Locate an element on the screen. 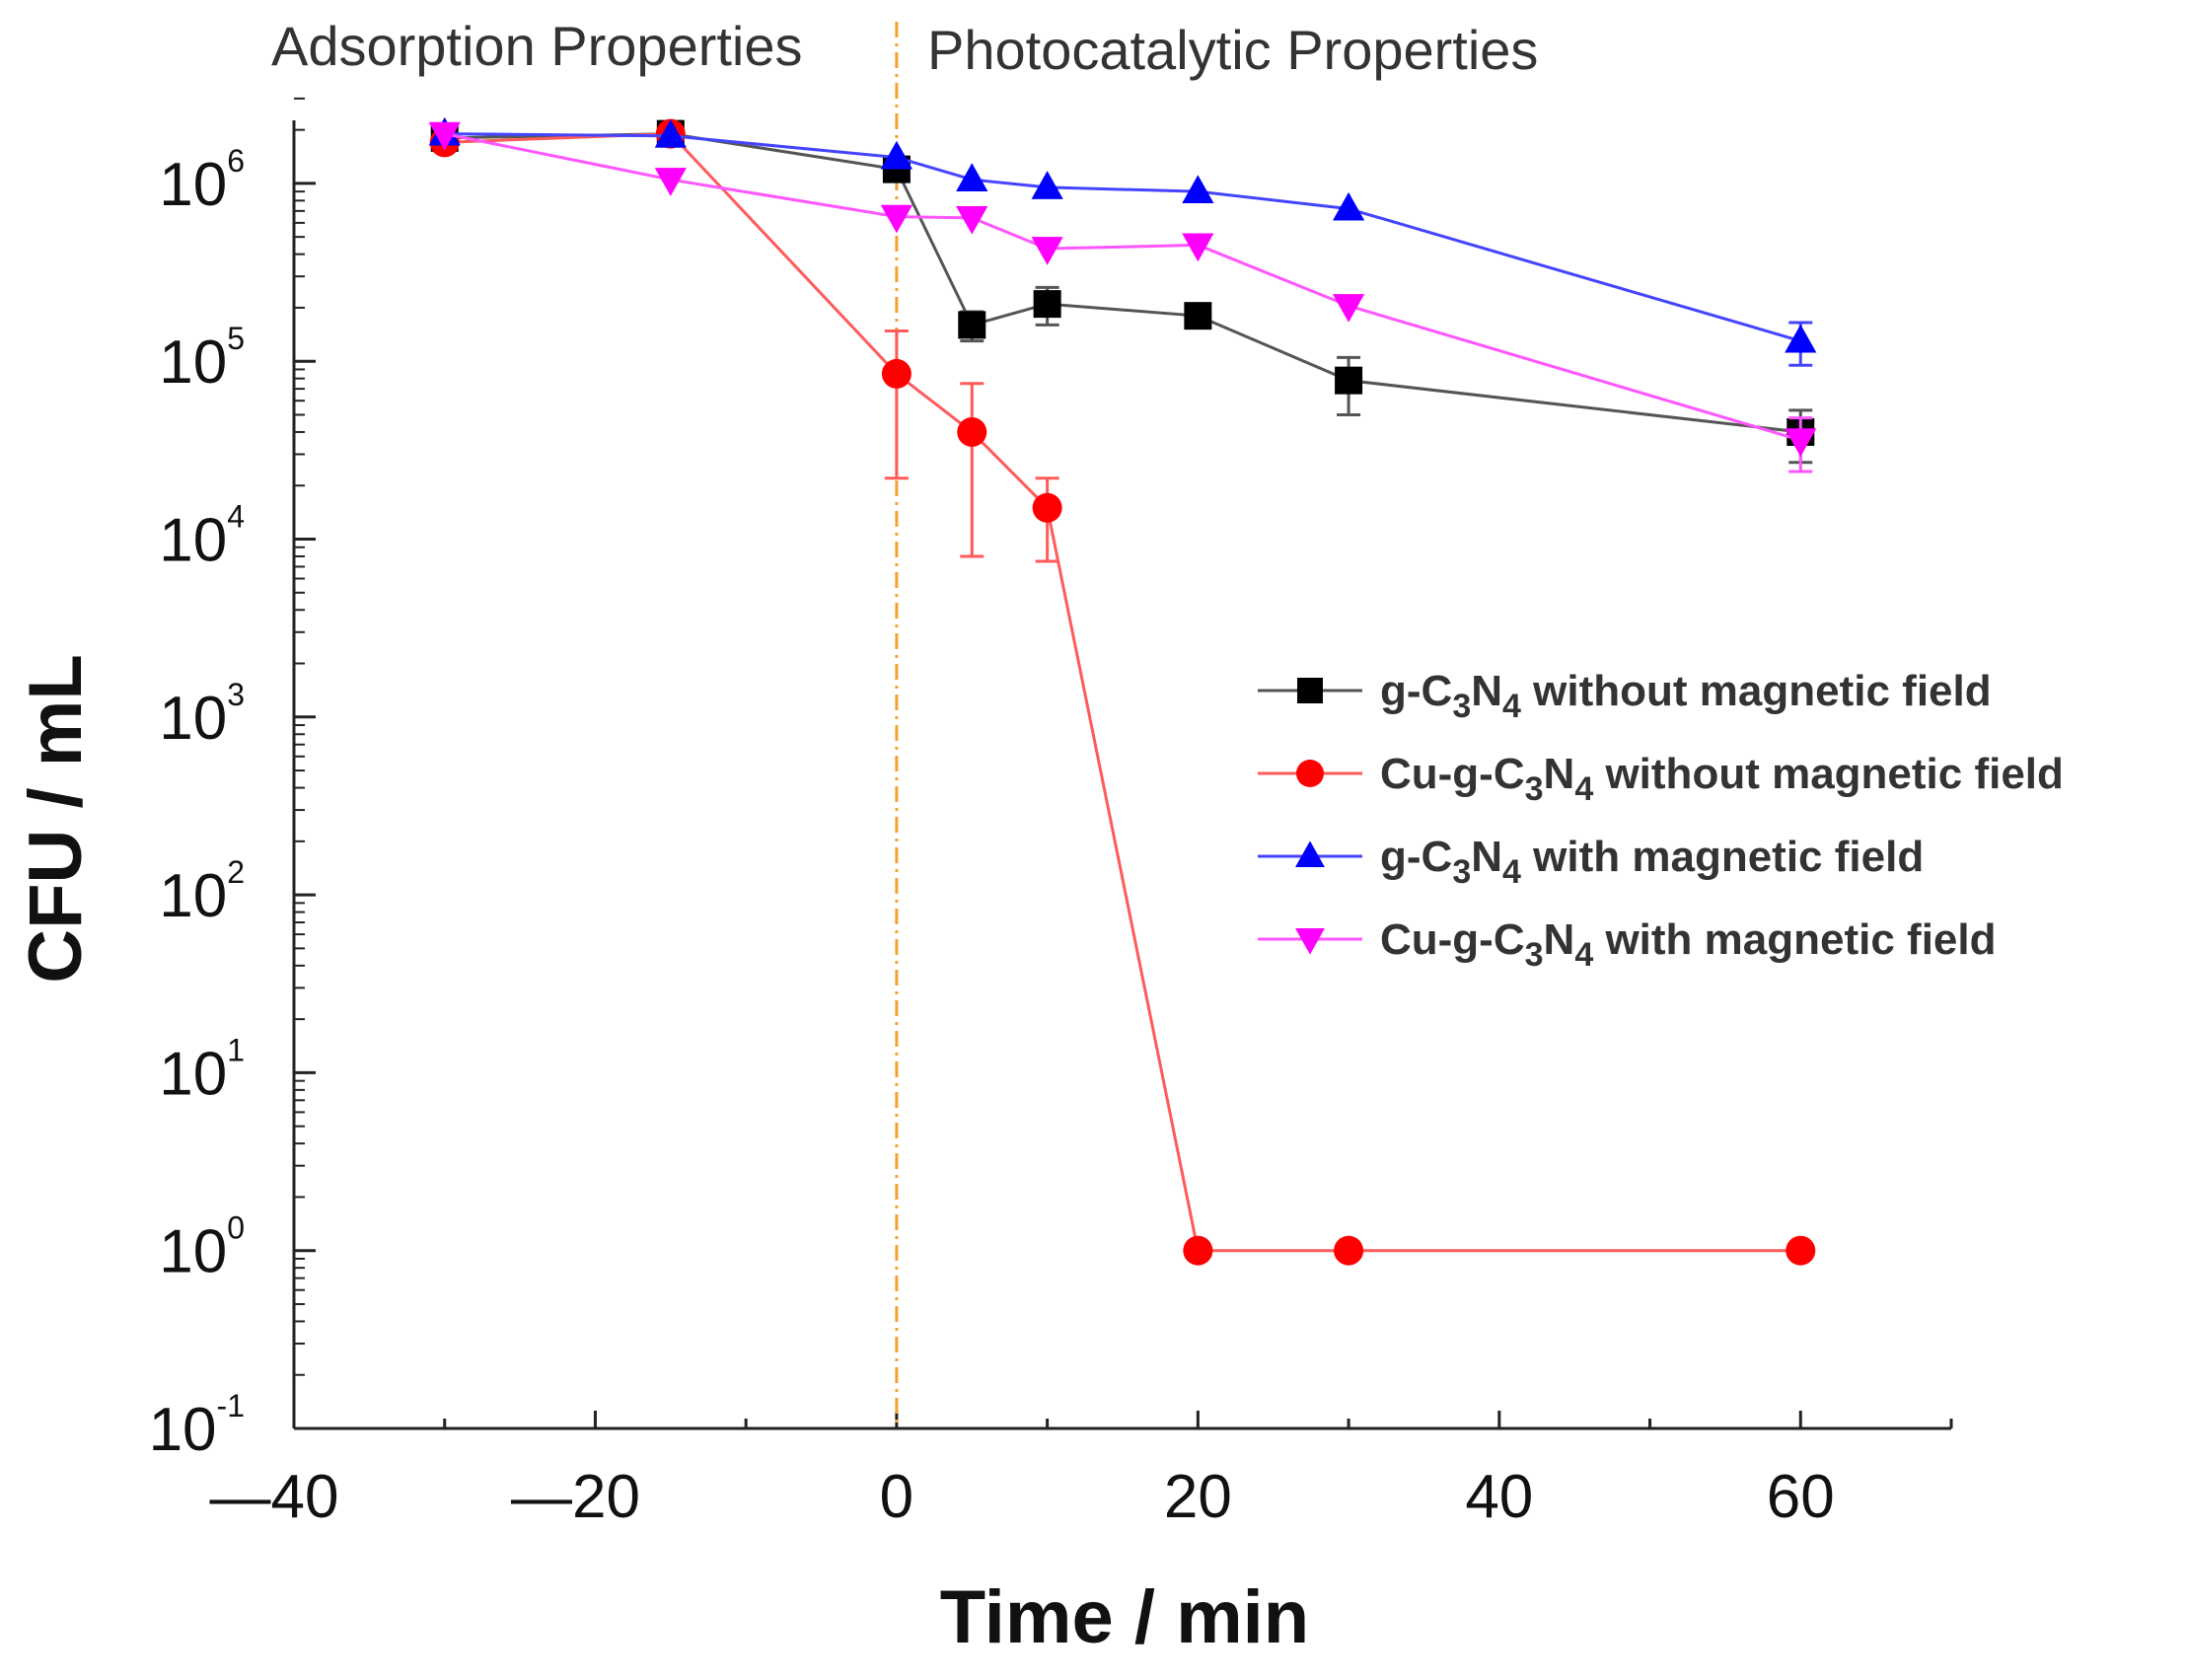 Image resolution: width=2187 pixels, height=1680 pixels. legend-label: g-C3N4 without magnetic field is located at coordinates (1686, 696).